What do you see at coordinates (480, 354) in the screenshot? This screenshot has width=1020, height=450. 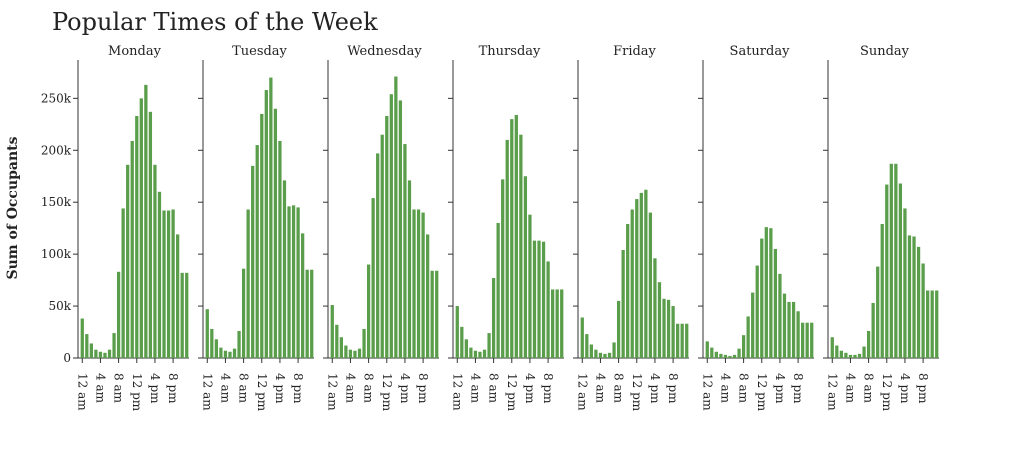 I see `bar-thursday-h5` at bounding box center [480, 354].